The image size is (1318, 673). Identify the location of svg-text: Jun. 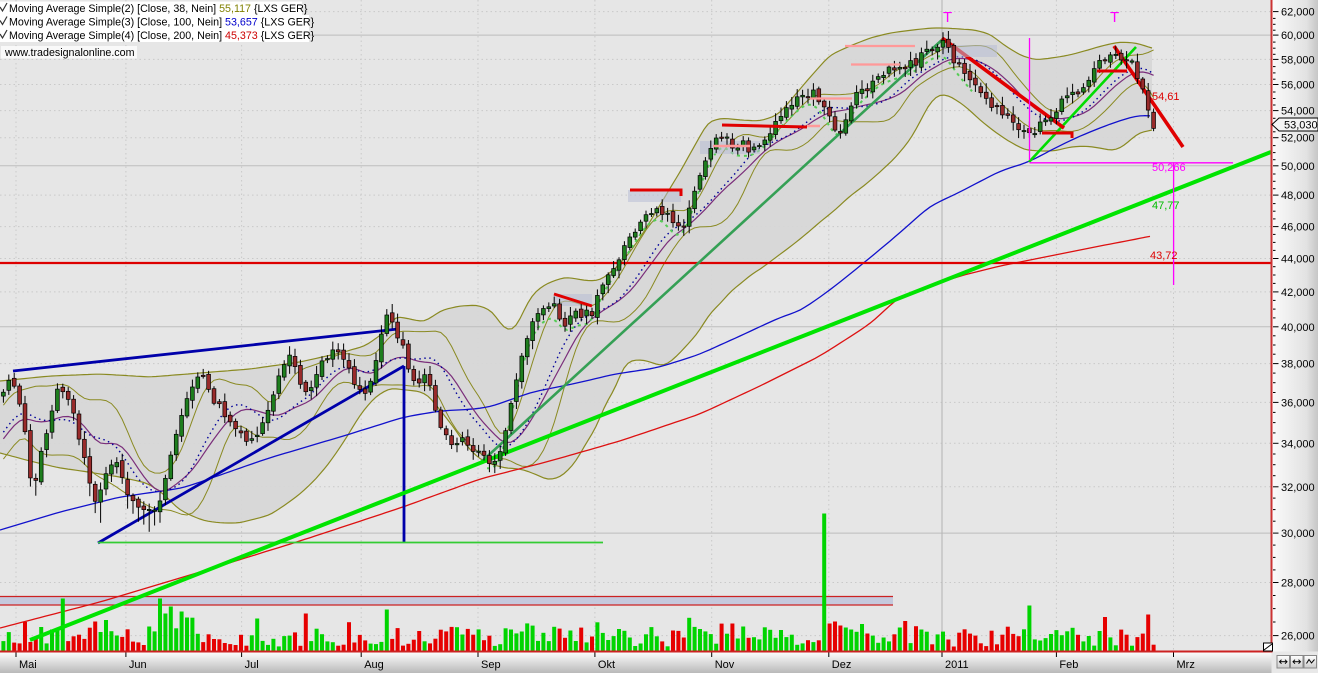
(138, 665).